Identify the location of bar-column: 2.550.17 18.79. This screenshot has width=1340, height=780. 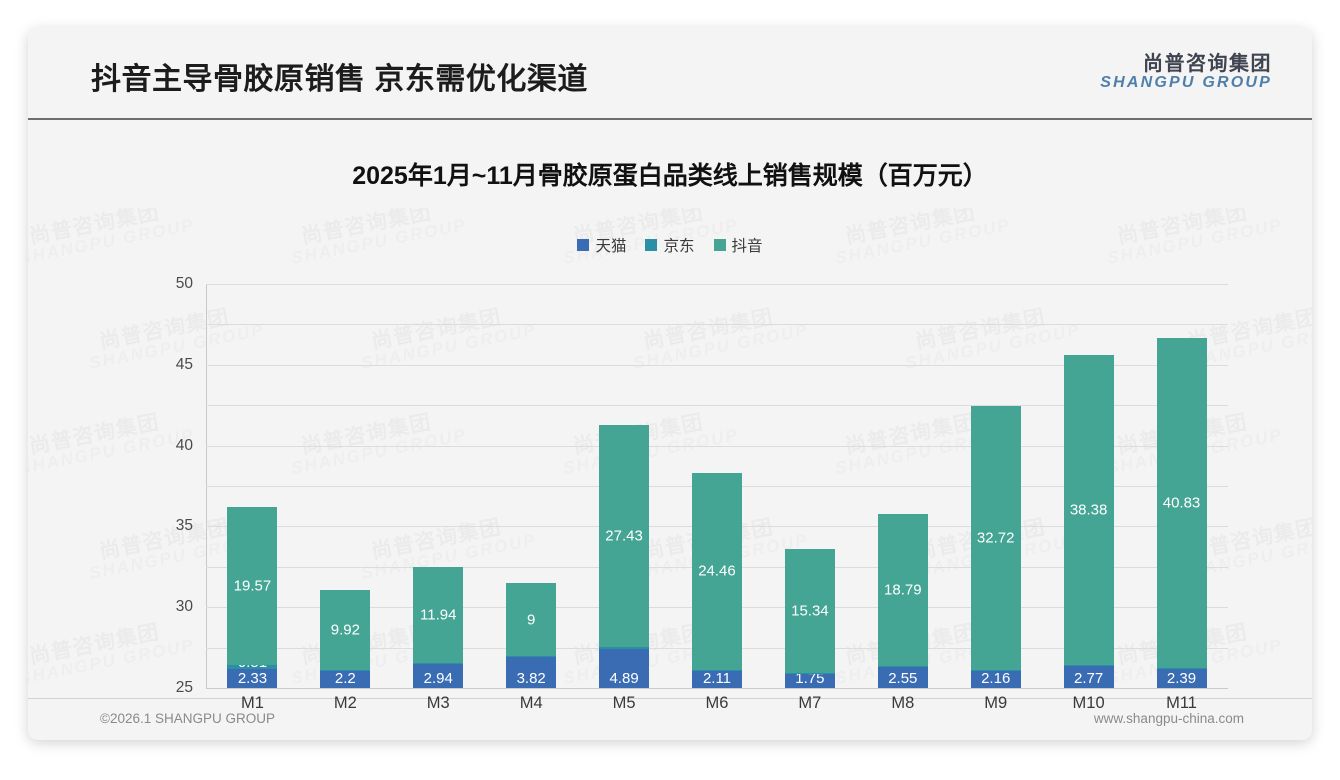
(902, 486).